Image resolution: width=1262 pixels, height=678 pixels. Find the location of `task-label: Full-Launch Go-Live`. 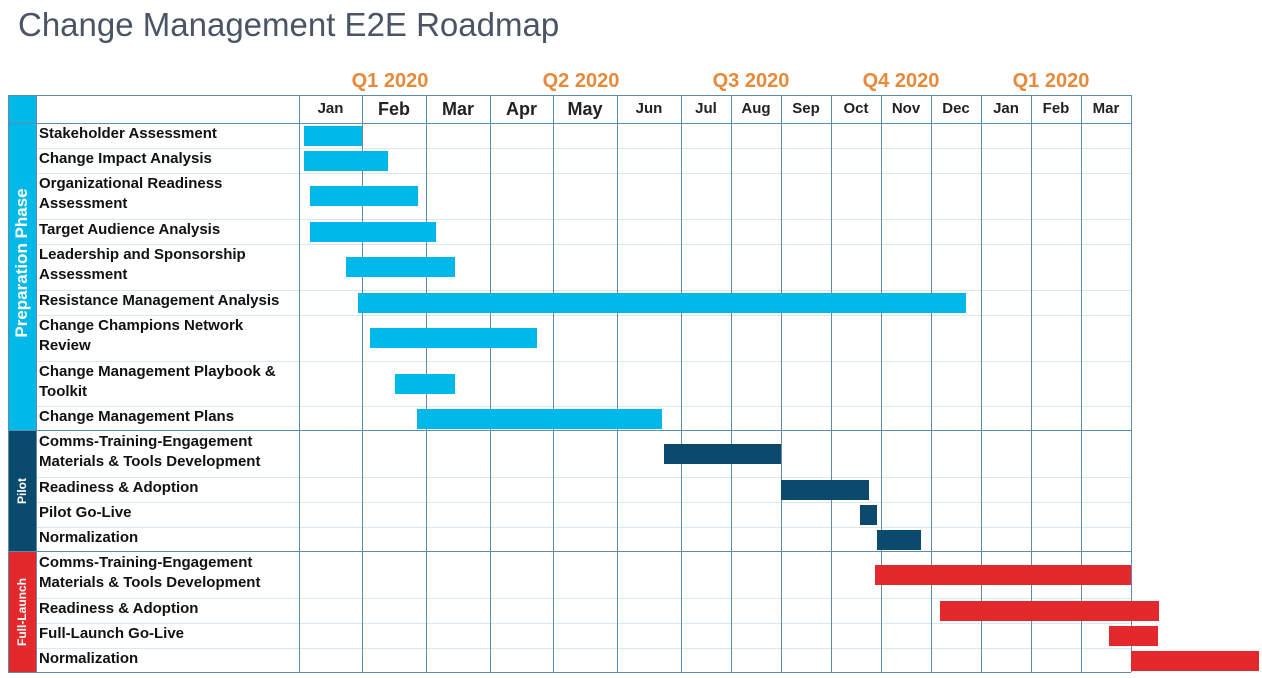

task-label: Full-Launch Go-Live is located at coordinates (111, 633).